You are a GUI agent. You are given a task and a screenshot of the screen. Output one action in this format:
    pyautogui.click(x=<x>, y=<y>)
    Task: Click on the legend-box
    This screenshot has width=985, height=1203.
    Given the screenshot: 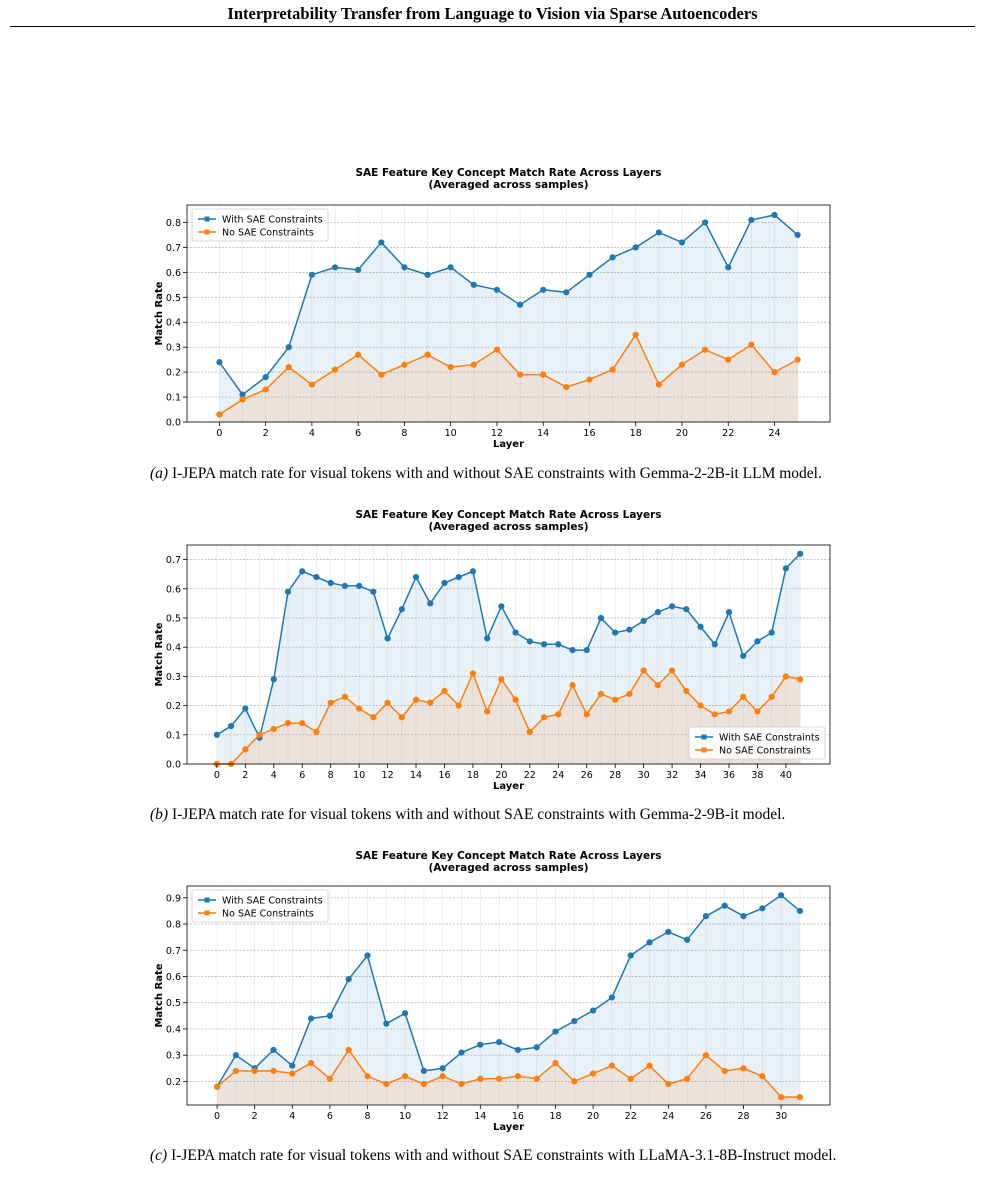 What is the action you would take?
    pyautogui.click(x=260, y=906)
    